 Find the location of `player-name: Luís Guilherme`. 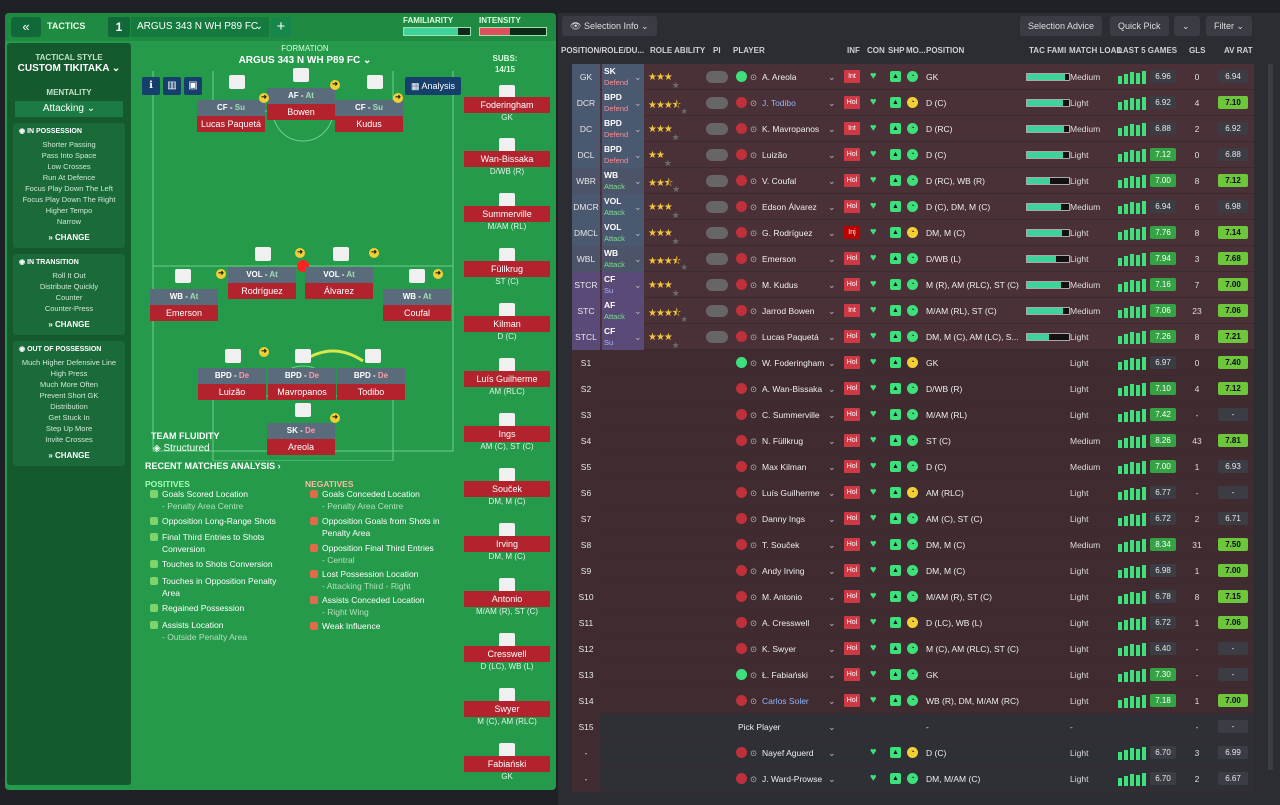

player-name: Luís Guilherme is located at coordinates (791, 493).